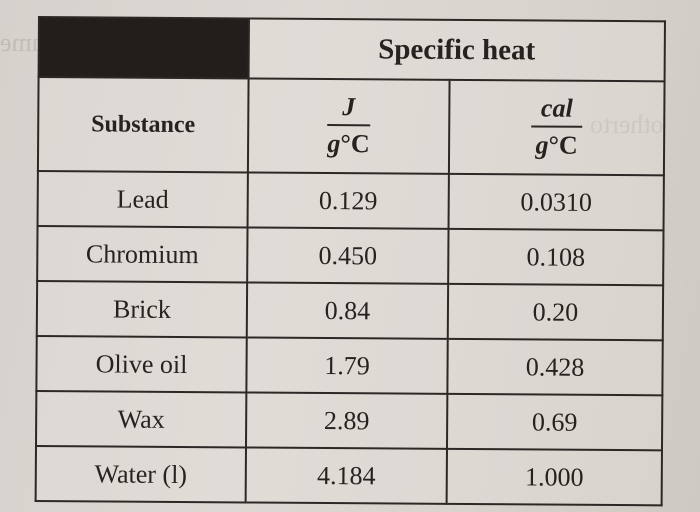 This screenshot has height=512, width=700. I want to click on substance-cell: Lead, so click(142, 199).